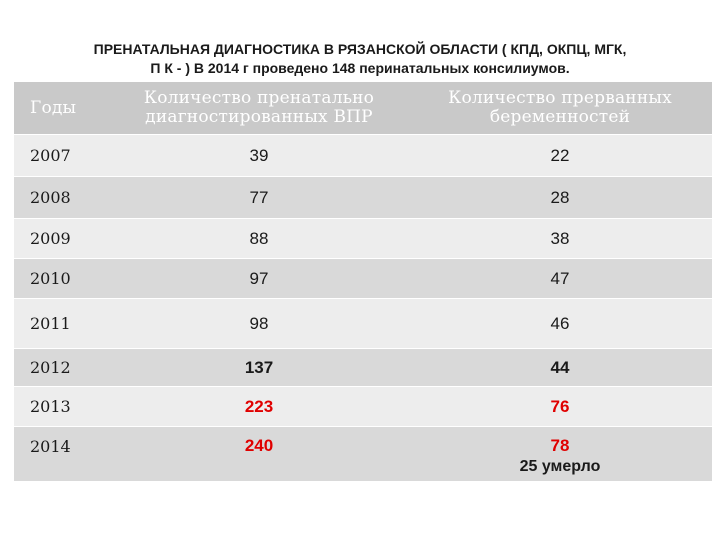 This screenshot has height=540, width=720. Describe the element at coordinates (363, 406) in the screenshot. I see `table-row: 2013 223 76` at that location.